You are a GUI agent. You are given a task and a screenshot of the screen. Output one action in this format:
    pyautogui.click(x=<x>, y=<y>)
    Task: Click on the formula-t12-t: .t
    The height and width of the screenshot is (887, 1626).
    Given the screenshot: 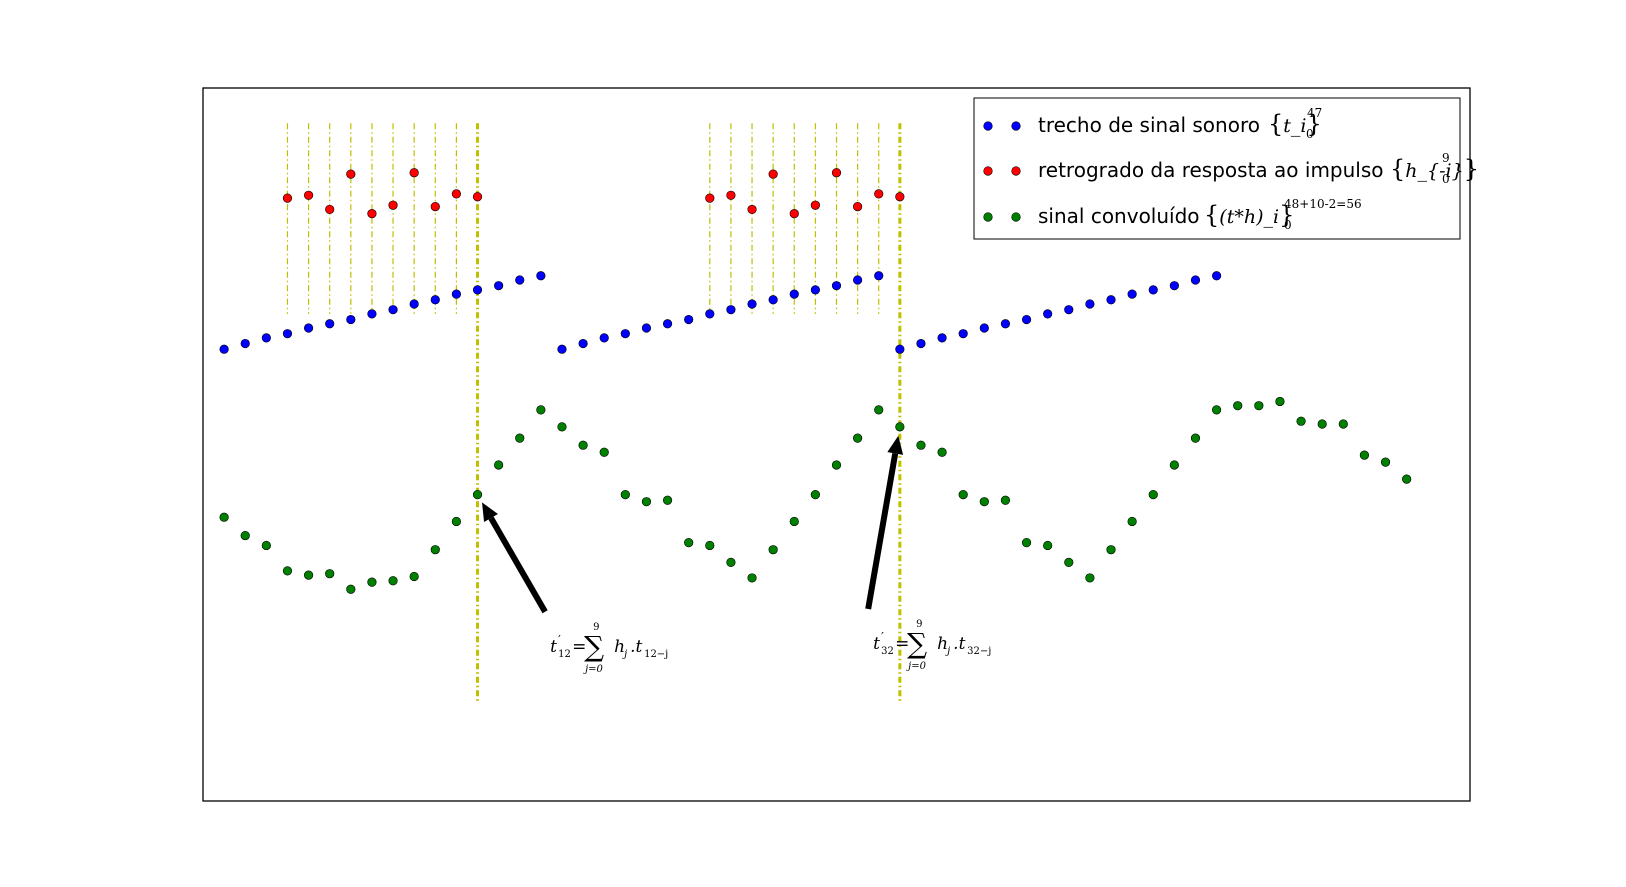 What is the action you would take?
    pyautogui.click(x=636, y=647)
    